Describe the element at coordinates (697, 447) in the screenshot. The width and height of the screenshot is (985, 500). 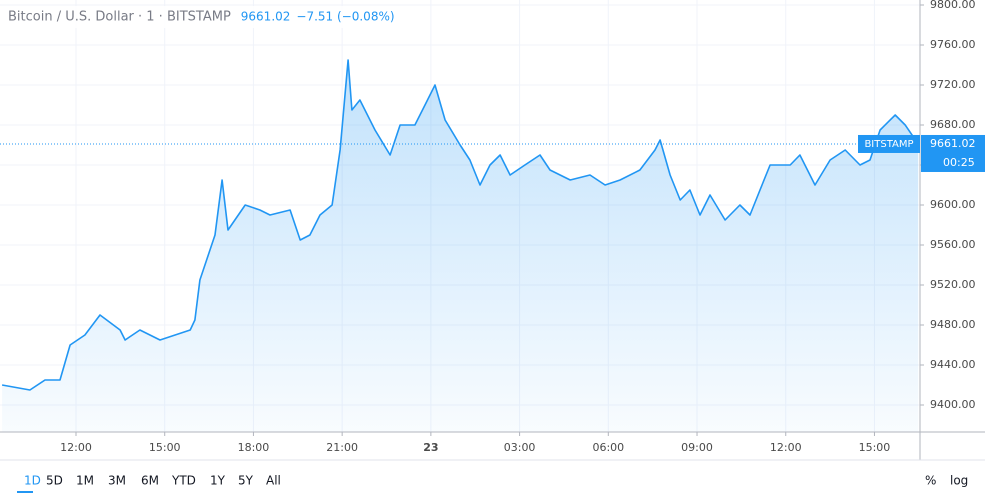
I see `x-tick-label: 09:00` at that location.